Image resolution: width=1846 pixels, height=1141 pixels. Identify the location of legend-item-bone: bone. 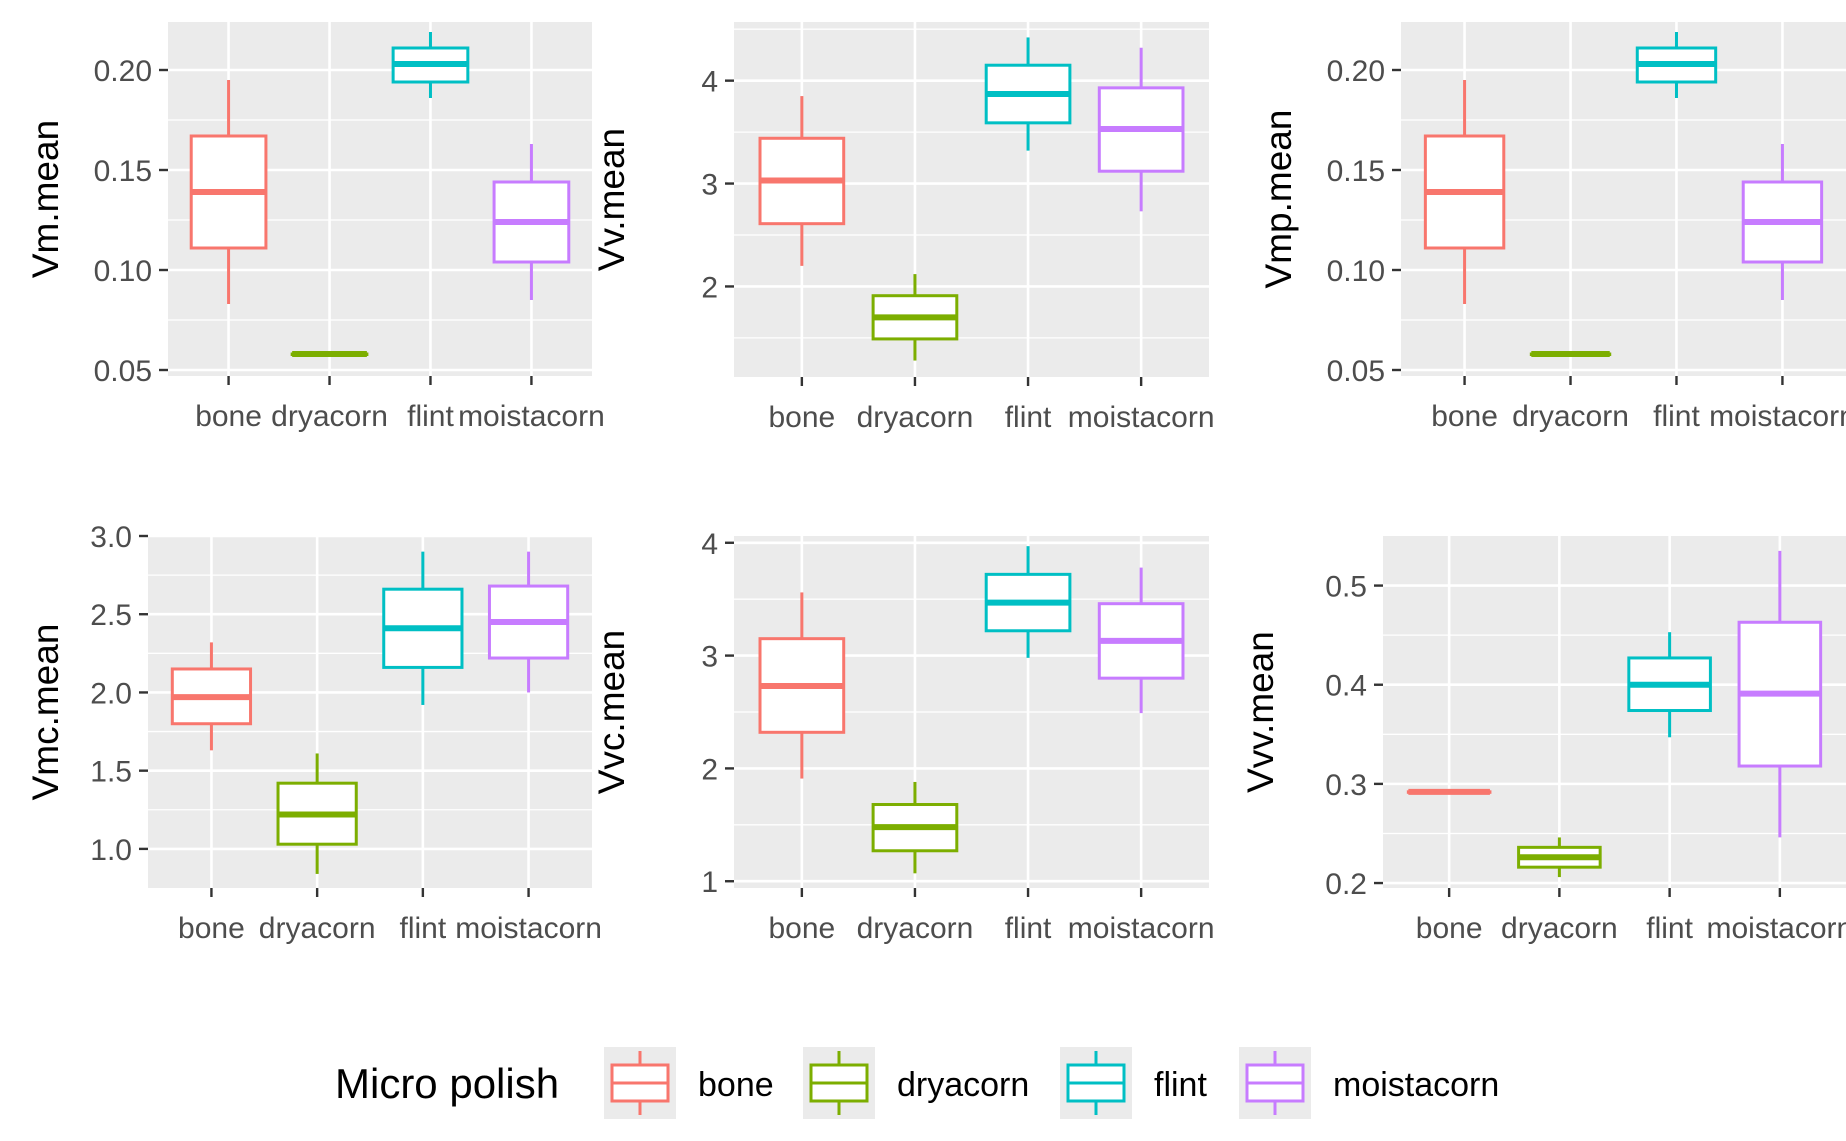
(689, 1083).